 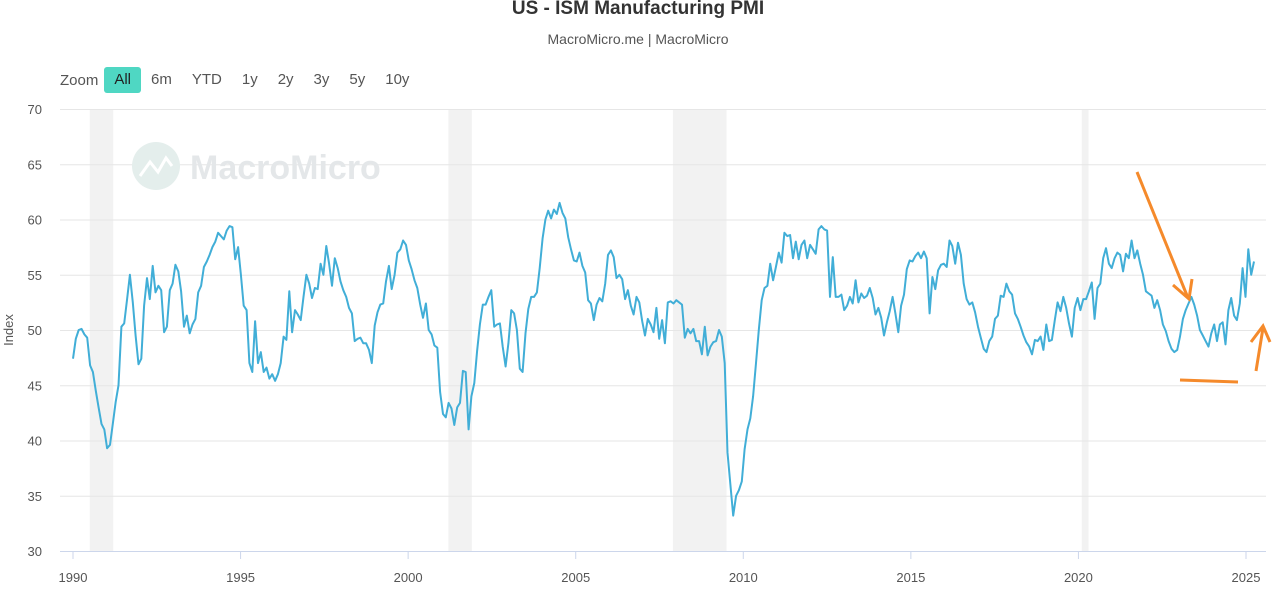 I want to click on zoom-button-6m: 6m, so click(x=161, y=79).